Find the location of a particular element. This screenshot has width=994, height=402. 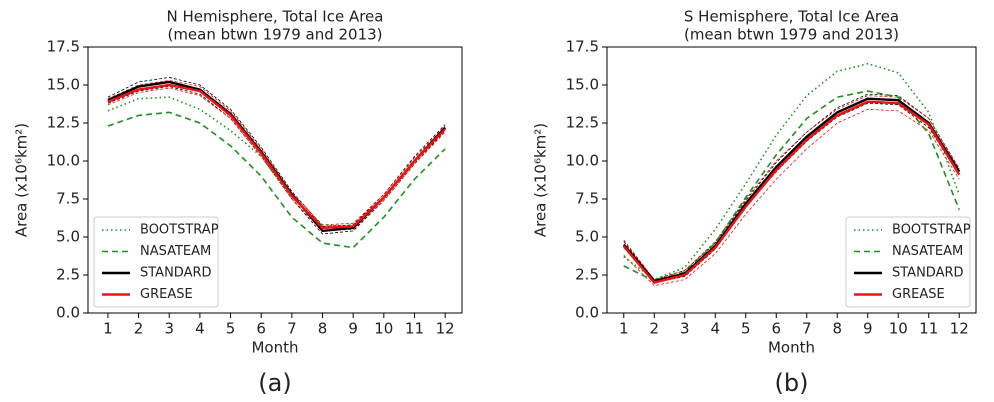

chart-title: S Hemisphere, Total Ice Area is located at coordinates (791, 17).